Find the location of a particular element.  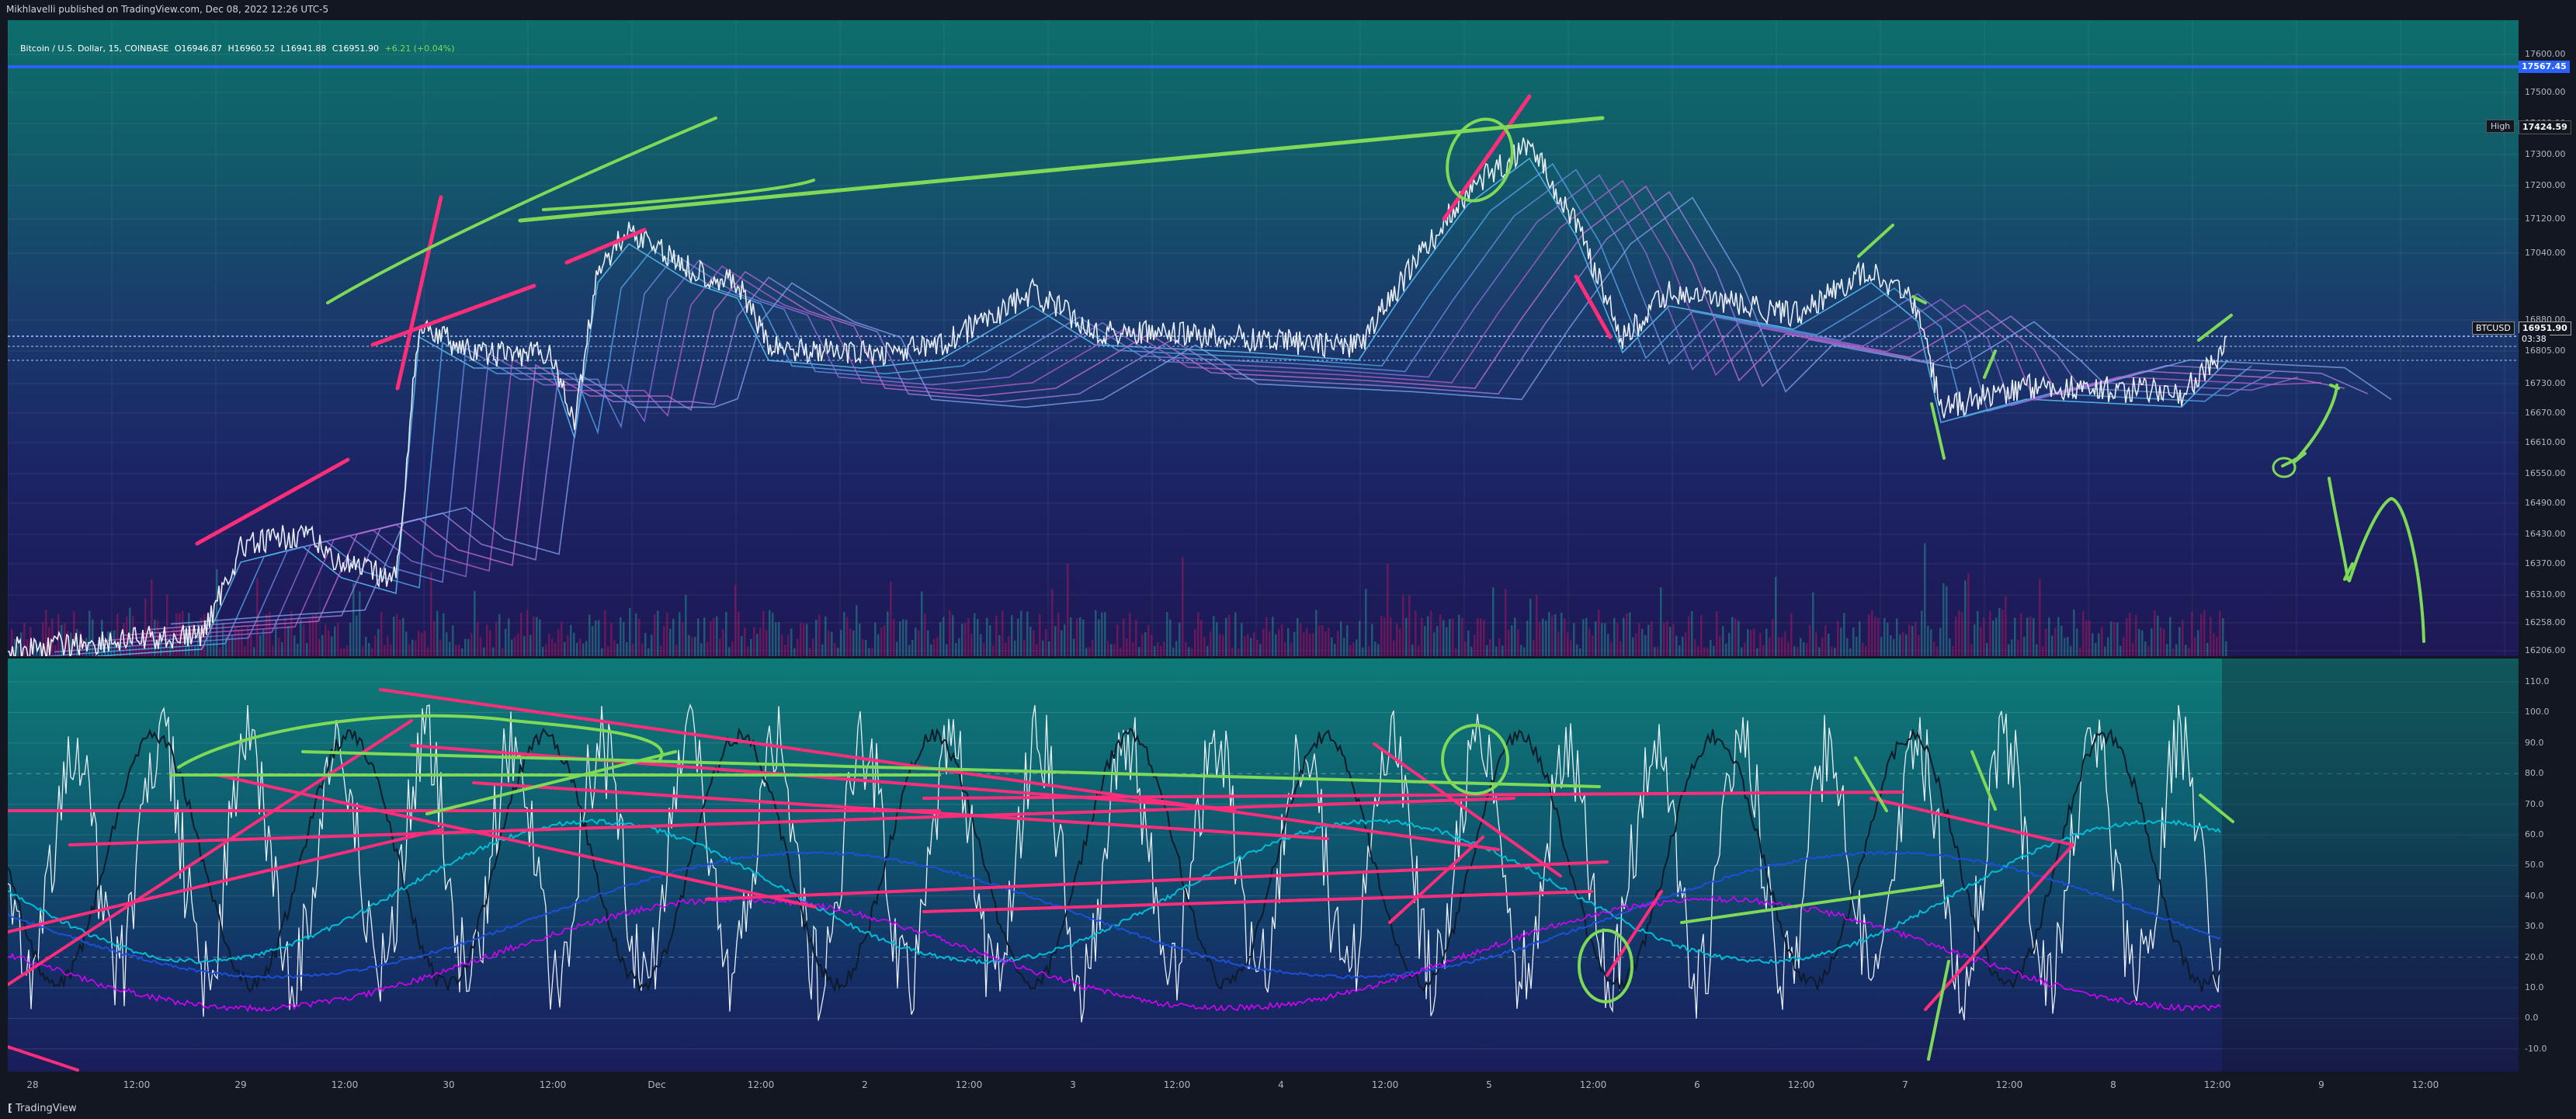

price-tick-label: 17600.00 is located at coordinates (2545, 54).